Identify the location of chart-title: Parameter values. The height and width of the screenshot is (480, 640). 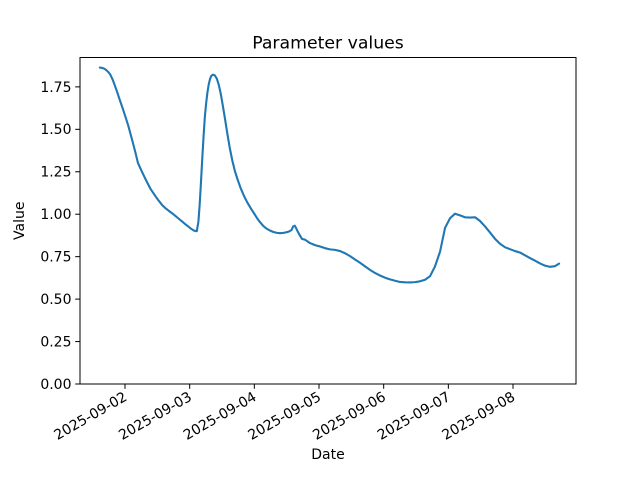
(328, 44).